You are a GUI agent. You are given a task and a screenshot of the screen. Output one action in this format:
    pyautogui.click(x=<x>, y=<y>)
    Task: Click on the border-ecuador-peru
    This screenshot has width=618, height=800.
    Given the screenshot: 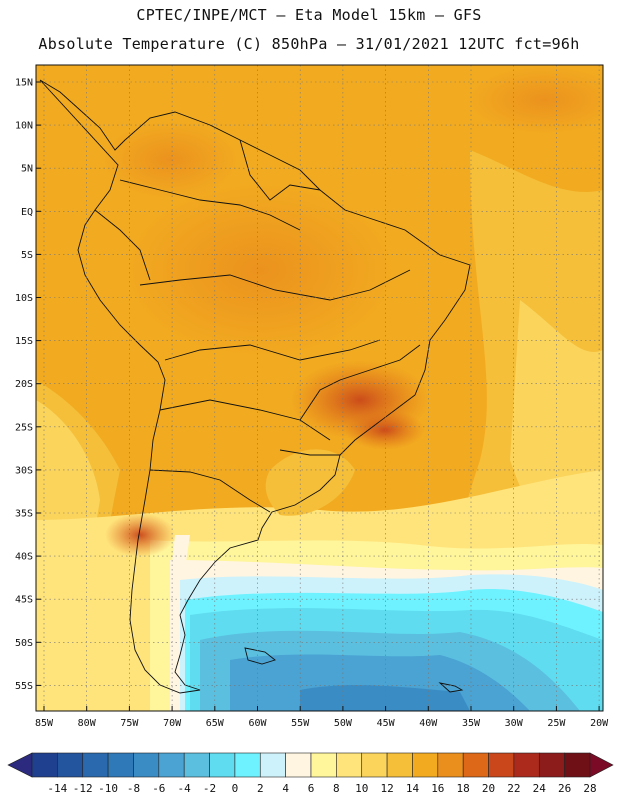 What is the action you would take?
    pyautogui.click(x=122, y=245)
    